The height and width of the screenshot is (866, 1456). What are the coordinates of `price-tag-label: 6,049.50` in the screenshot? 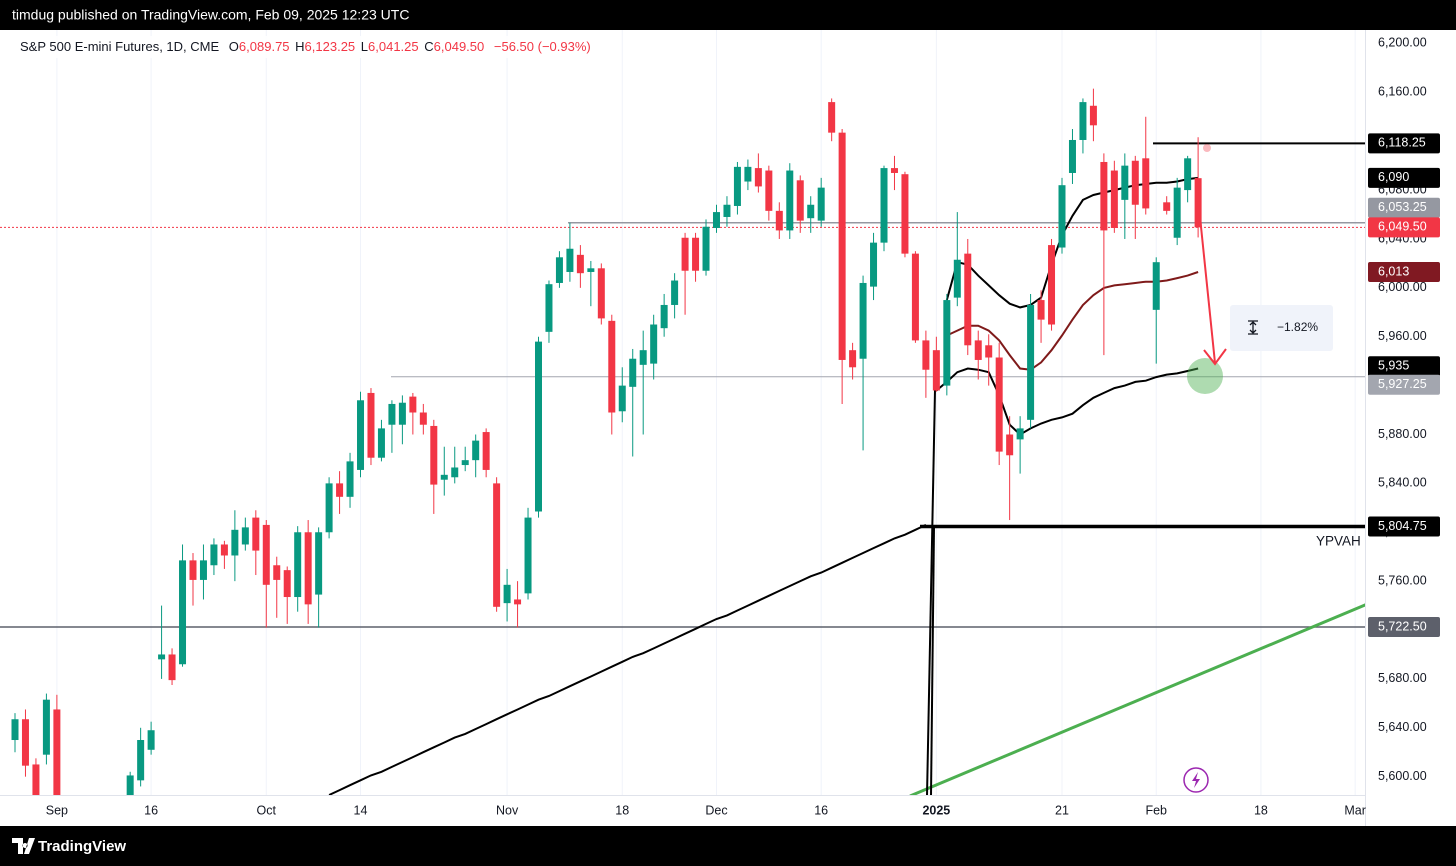 It's located at (1402, 227).